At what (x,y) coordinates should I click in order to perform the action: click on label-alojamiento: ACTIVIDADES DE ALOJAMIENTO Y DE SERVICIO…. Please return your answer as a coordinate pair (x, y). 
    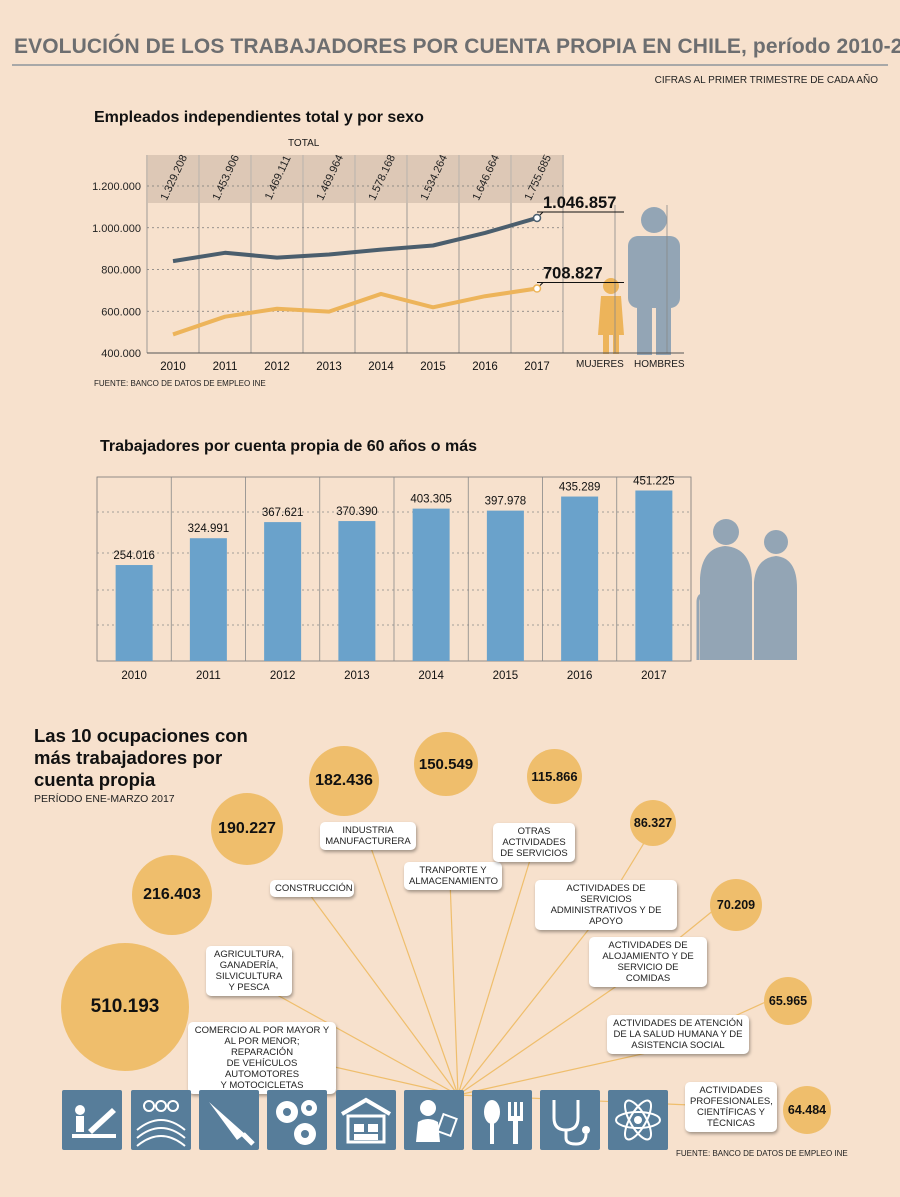
    Looking at the image, I should click on (648, 962).